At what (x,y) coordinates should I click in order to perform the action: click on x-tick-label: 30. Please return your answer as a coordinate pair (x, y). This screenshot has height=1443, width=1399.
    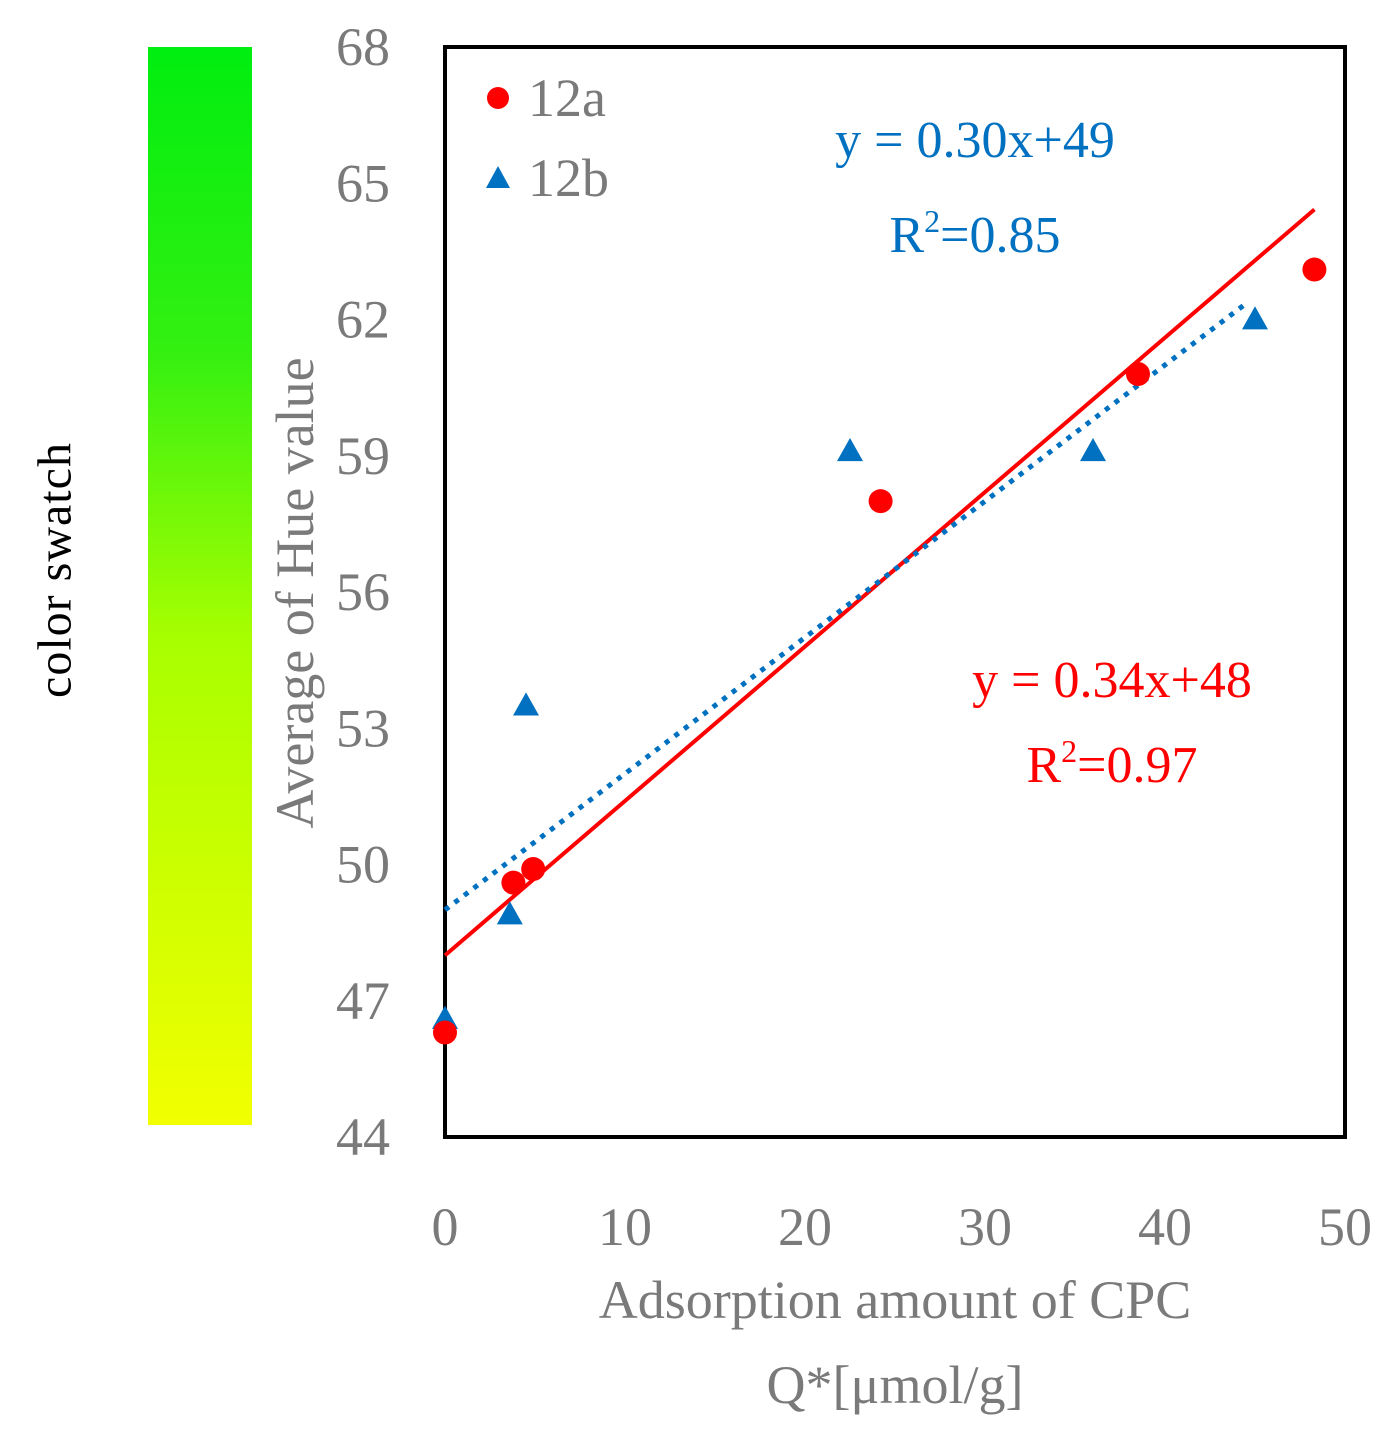
    Looking at the image, I should click on (985, 1227).